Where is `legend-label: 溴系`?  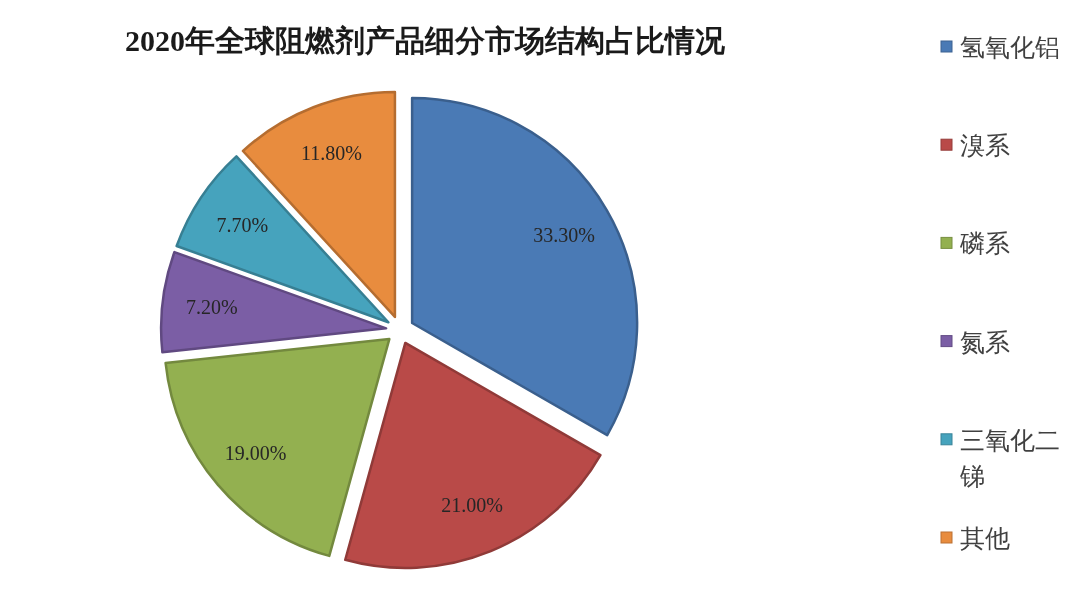 legend-label: 溴系 is located at coordinates (985, 145).